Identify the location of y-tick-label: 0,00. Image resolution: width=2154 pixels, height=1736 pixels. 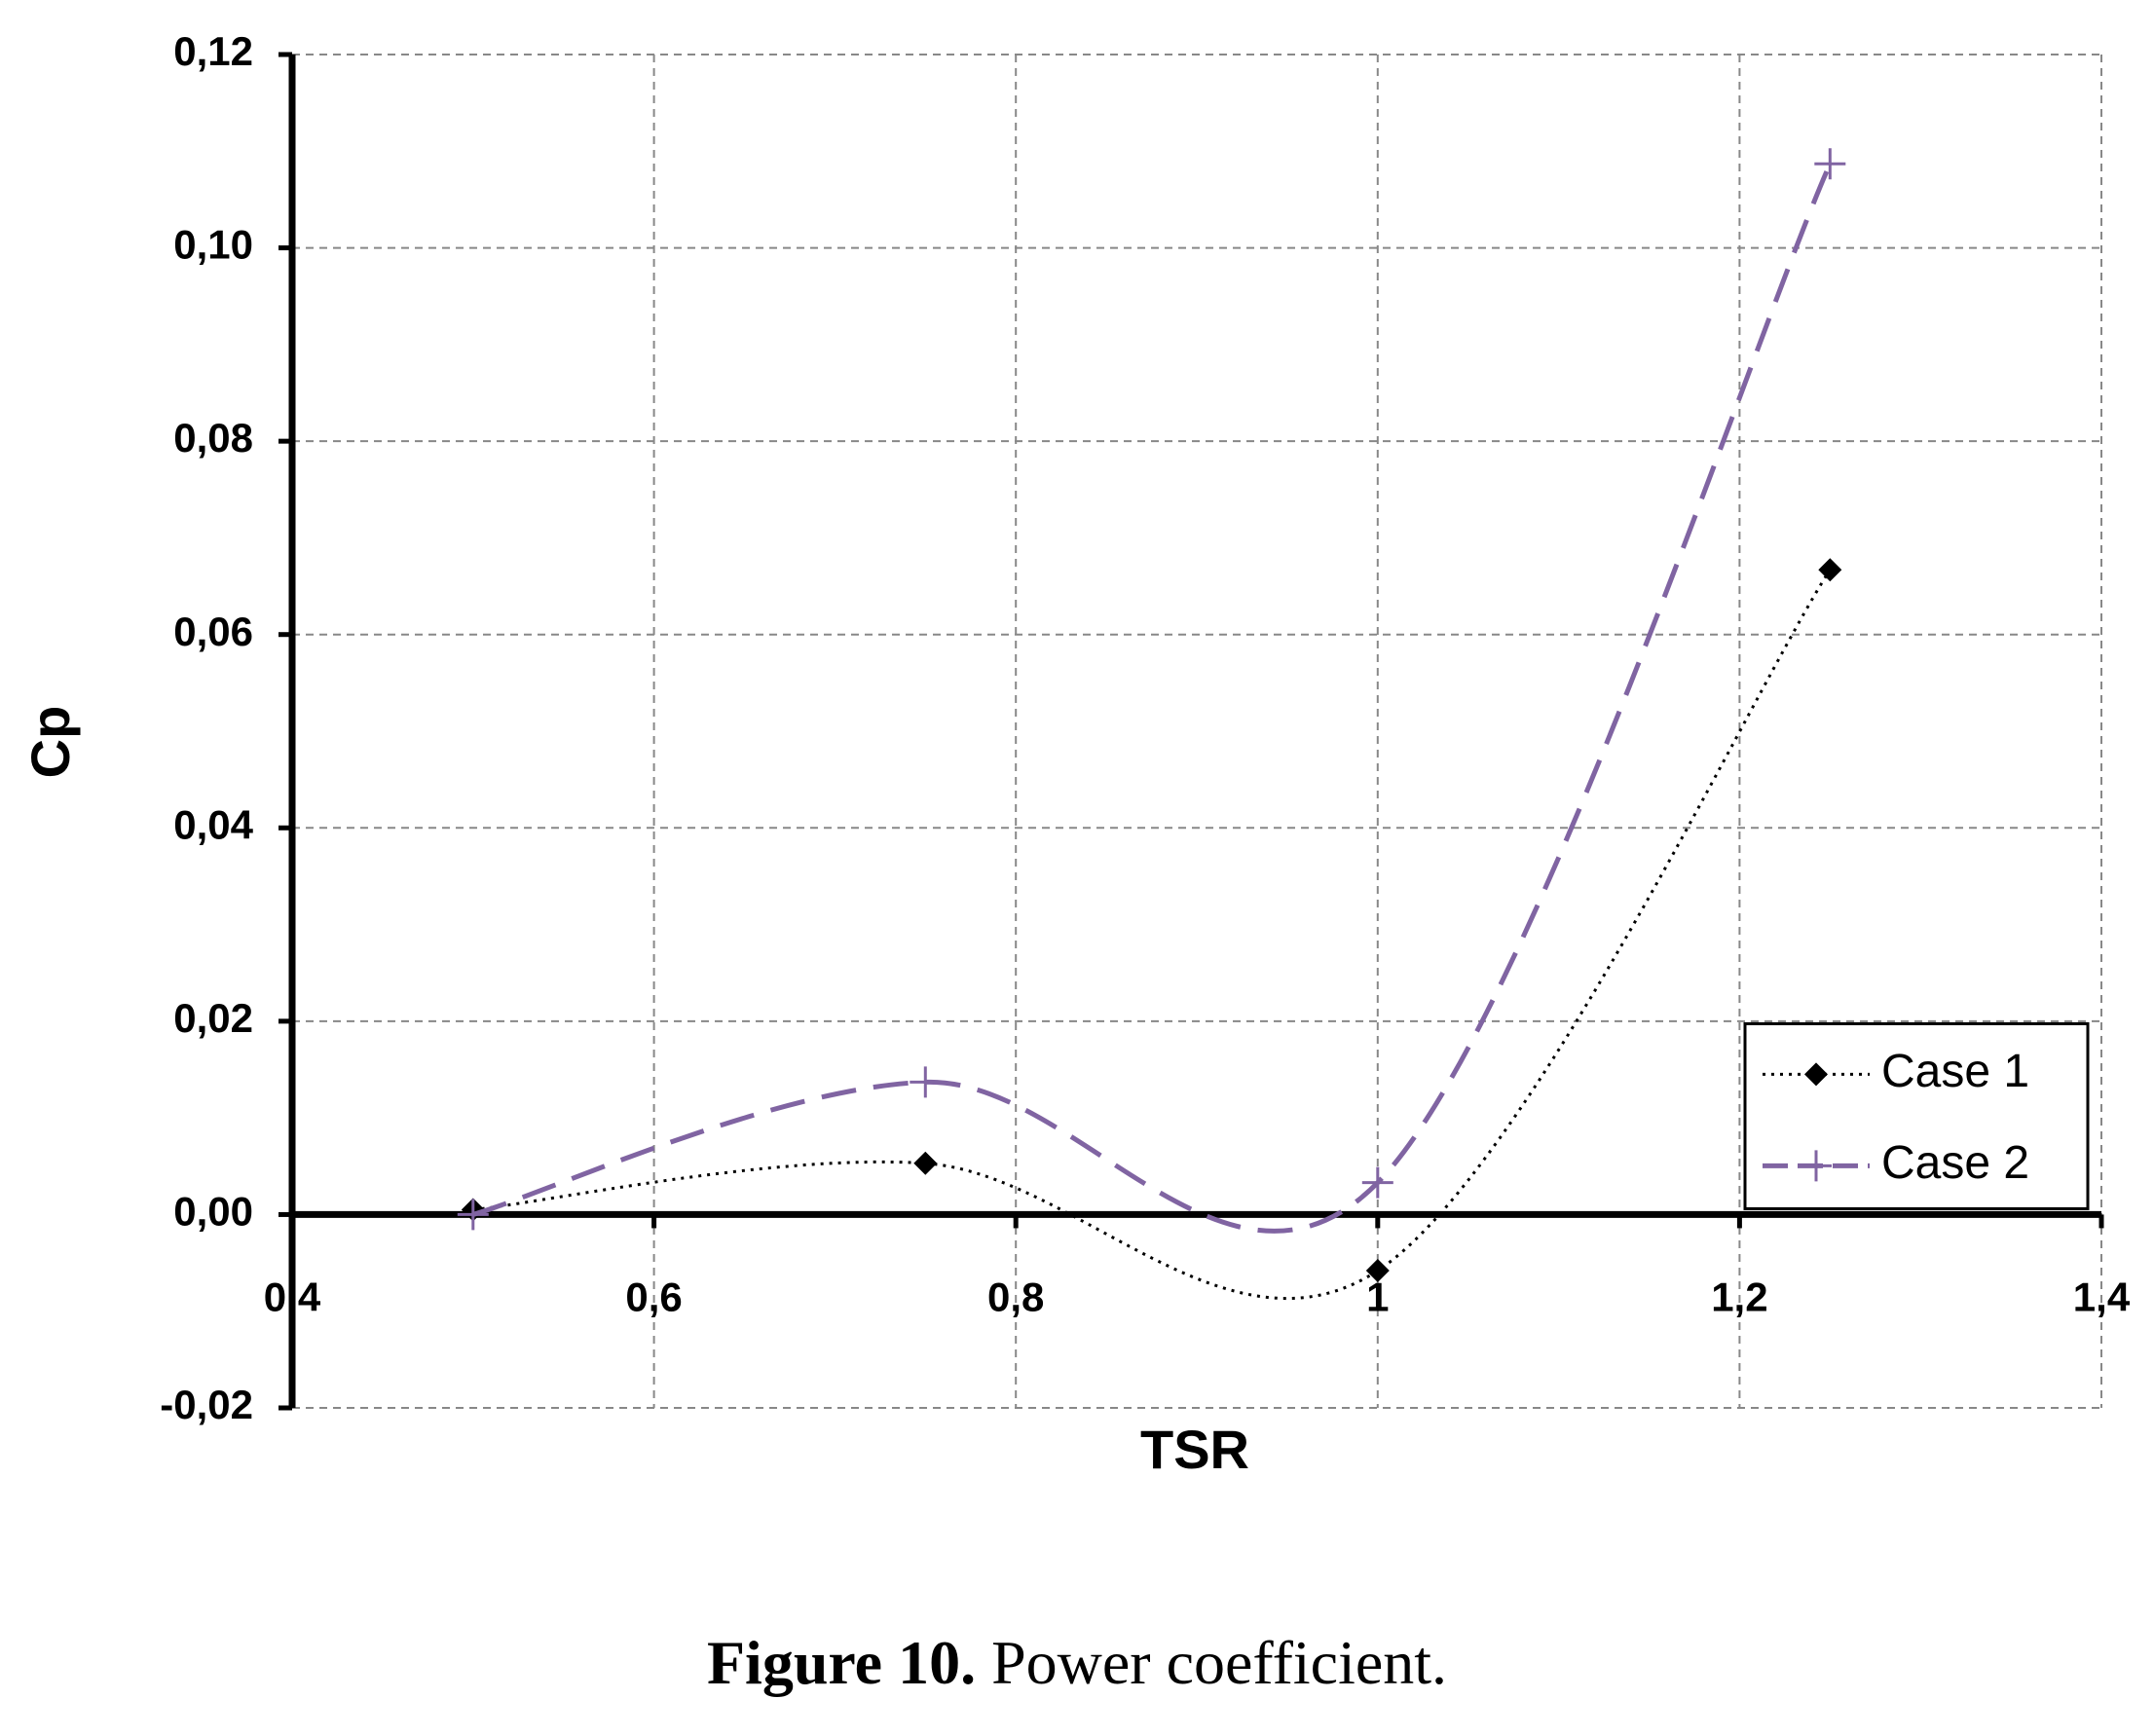
(213, 1212).